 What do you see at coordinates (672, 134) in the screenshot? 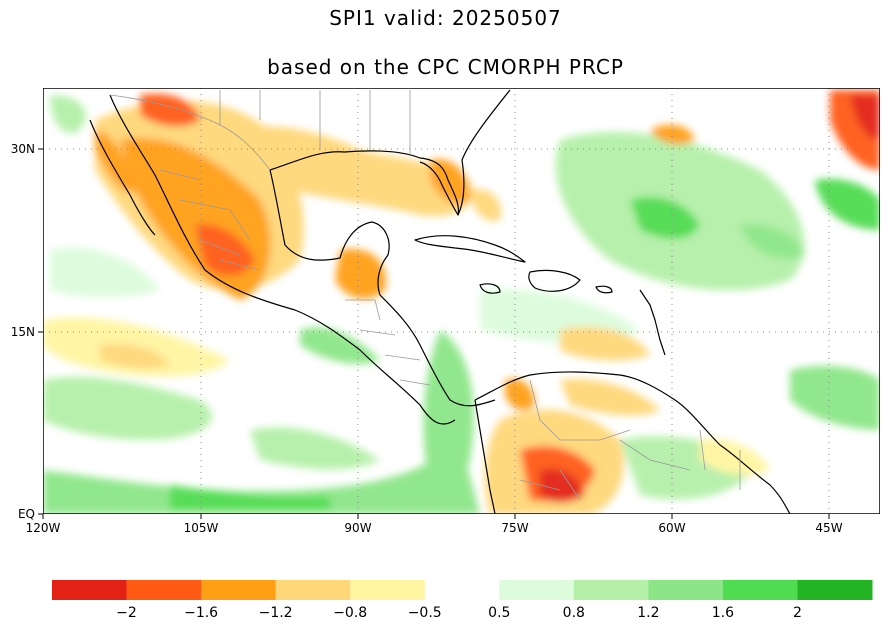
I see `dry-atlantic-north` at bounding box center [672, 134].